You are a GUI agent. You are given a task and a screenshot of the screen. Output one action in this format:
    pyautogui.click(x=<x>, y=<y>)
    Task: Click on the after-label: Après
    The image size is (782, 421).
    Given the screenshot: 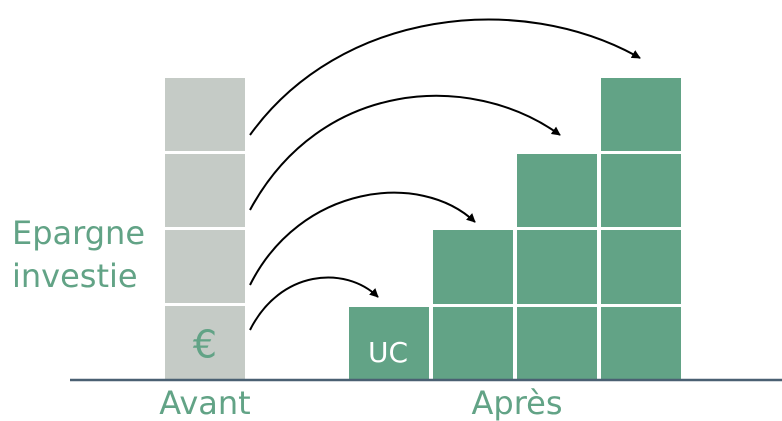 What is the action you would take?
    pyautogui.click(x=516, y=402)
    